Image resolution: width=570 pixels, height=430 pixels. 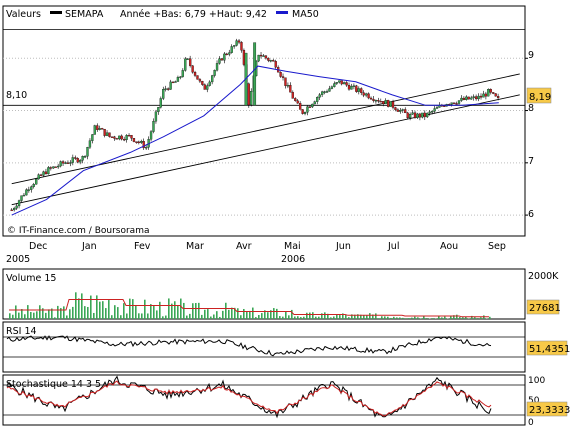 What do you see at coordinates (84, 14) in the screenshot?
I see `legend-semapa: SEMAPA` at bounding box center [84, 14].